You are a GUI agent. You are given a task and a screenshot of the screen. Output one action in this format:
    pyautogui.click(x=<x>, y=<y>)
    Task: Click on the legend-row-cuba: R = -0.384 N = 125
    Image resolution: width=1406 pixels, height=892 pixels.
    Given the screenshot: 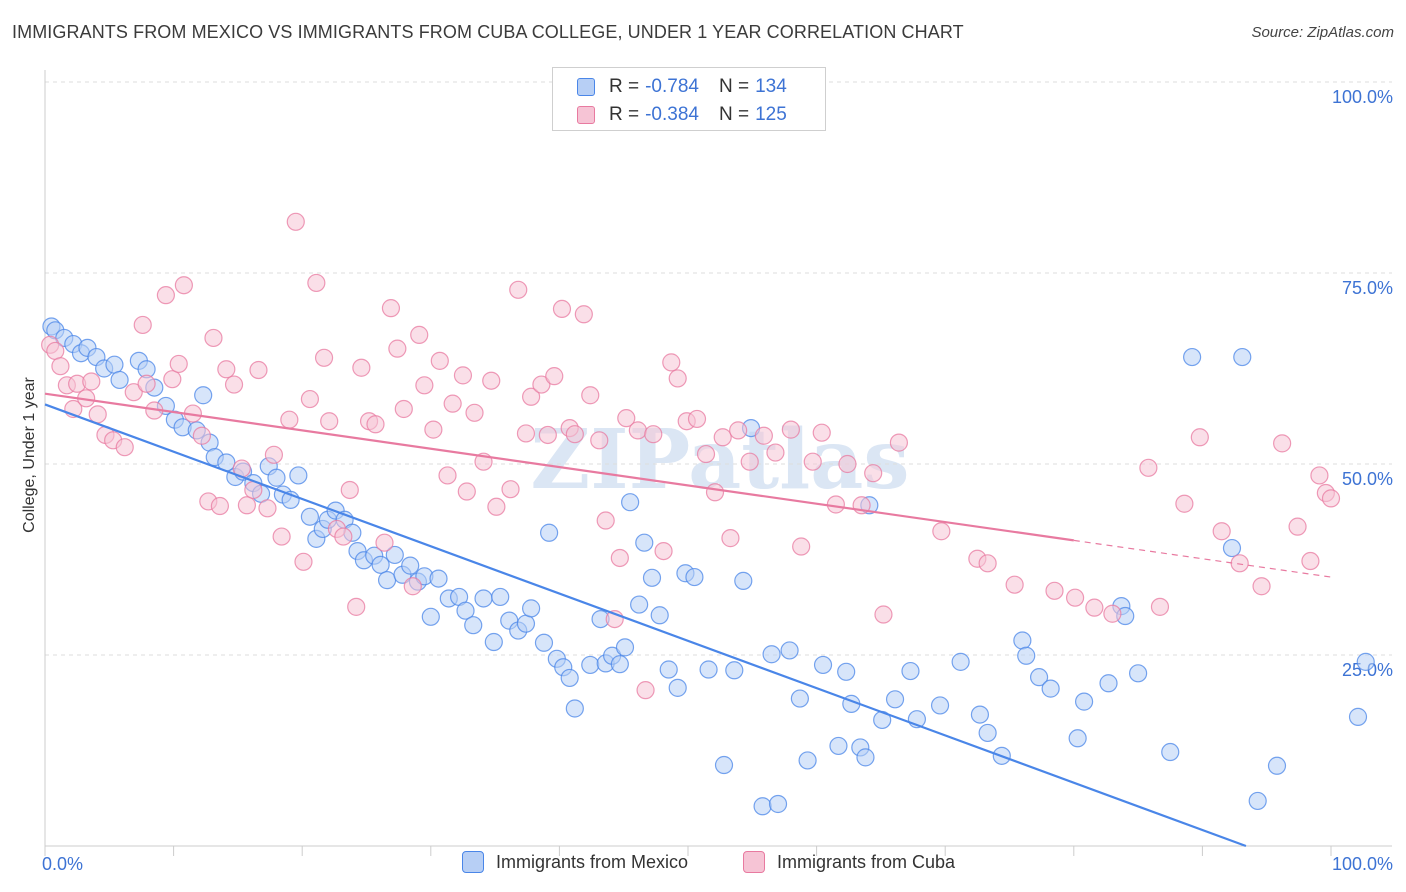 What is the action you would take?
    pyautogui.click(x=682, y=115)
    